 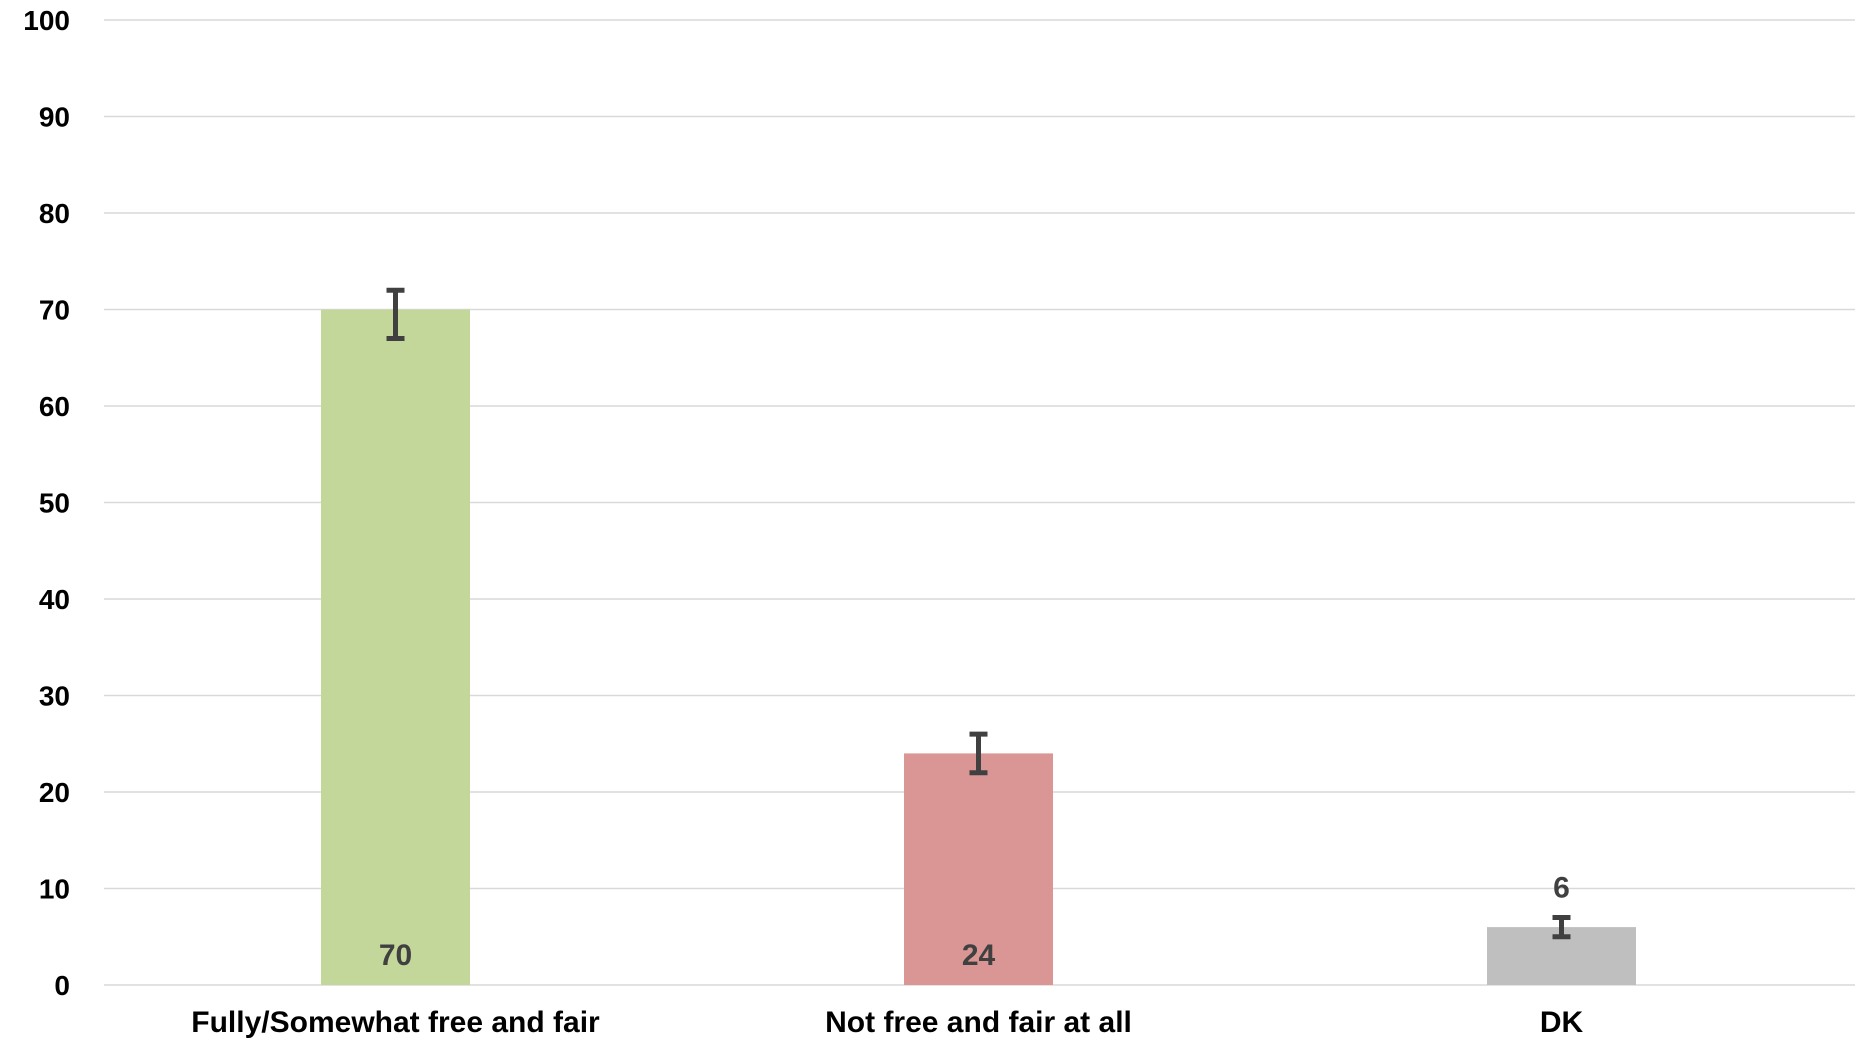 I want to click on data-labels: 70 24 6, so click(x=974, y=921).